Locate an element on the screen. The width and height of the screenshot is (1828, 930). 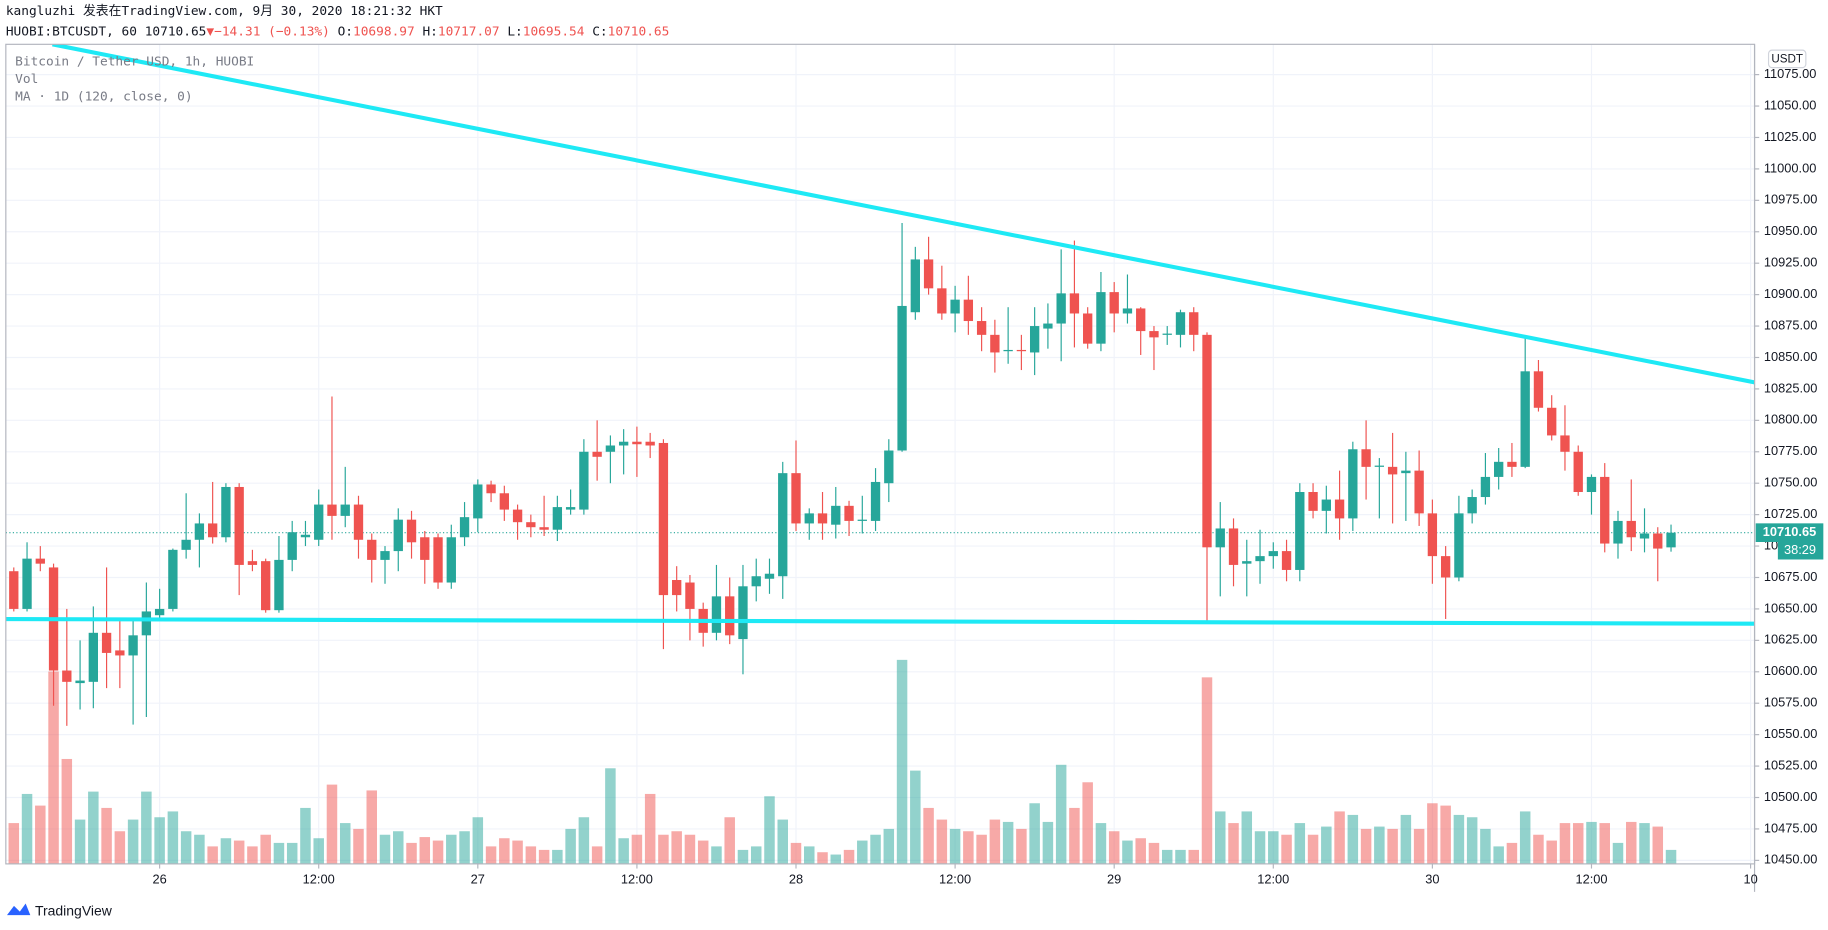
y-tick-label: 10875.00 is located at coordinates (1790, 324).